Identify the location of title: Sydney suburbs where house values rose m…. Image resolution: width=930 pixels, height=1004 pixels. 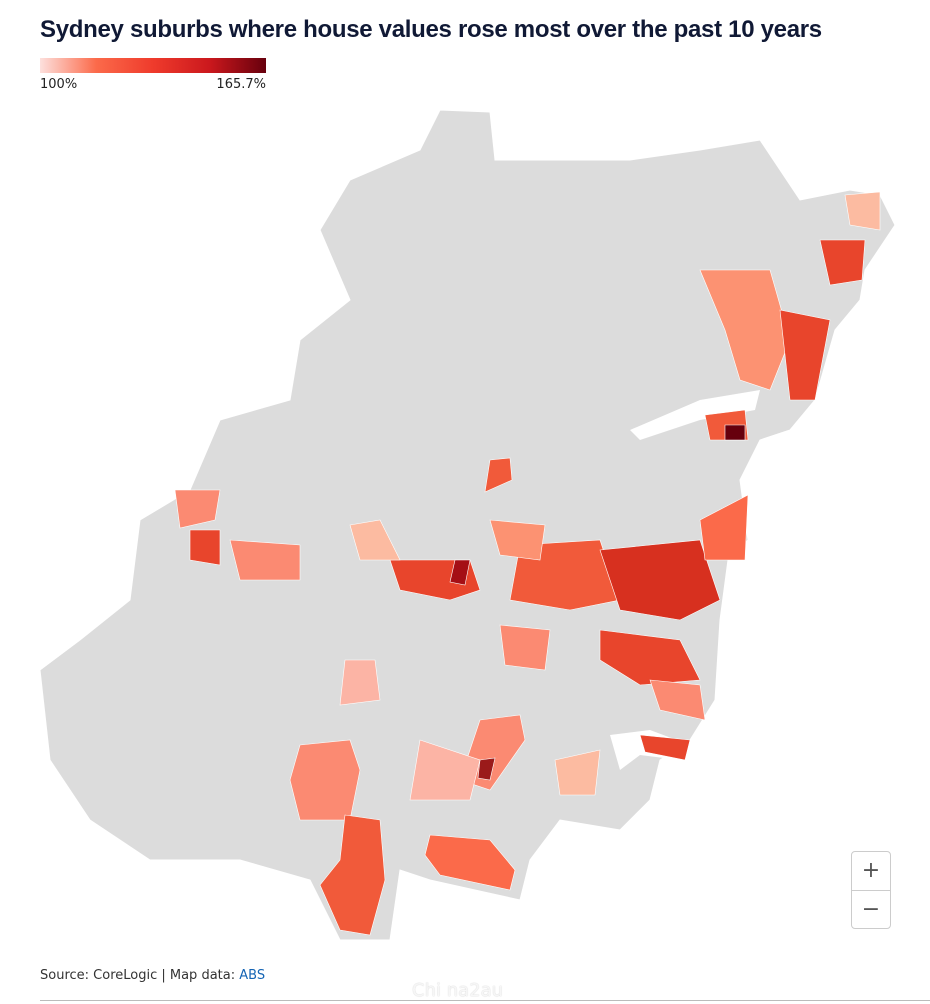
(431, 29).